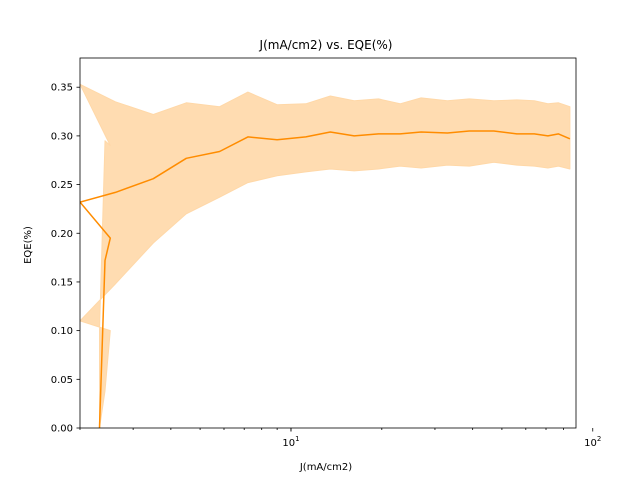 The width and height of the screenshot is (640, 480). What do you see at coordinates (65, 259) in the screenshot?
I see `y-axis-ticks: 0.00 0.05 0.10 0.15 0.20 0.25 0.30 0.35` at bounding box center [65, 259].